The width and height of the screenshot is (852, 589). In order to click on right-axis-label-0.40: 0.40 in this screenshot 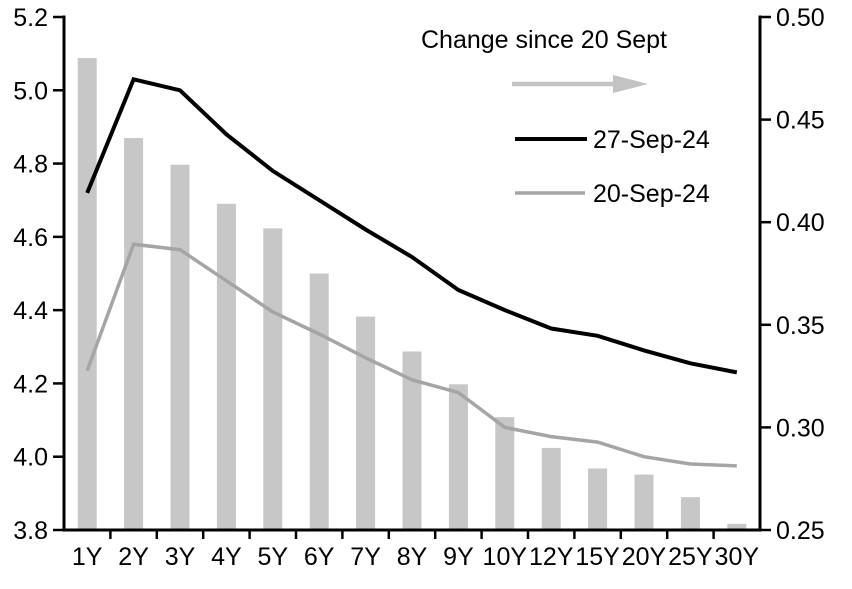, I will do `click(800, 223)`.